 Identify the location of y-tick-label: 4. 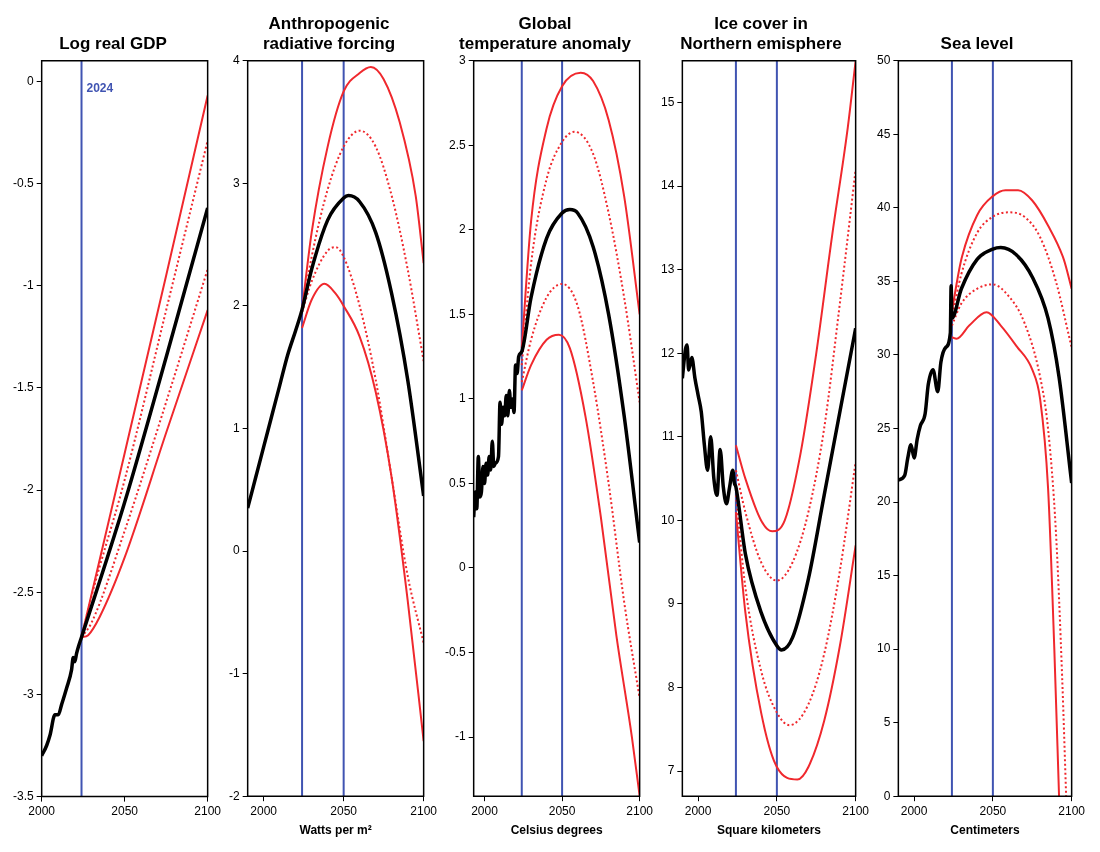
(236, 60).